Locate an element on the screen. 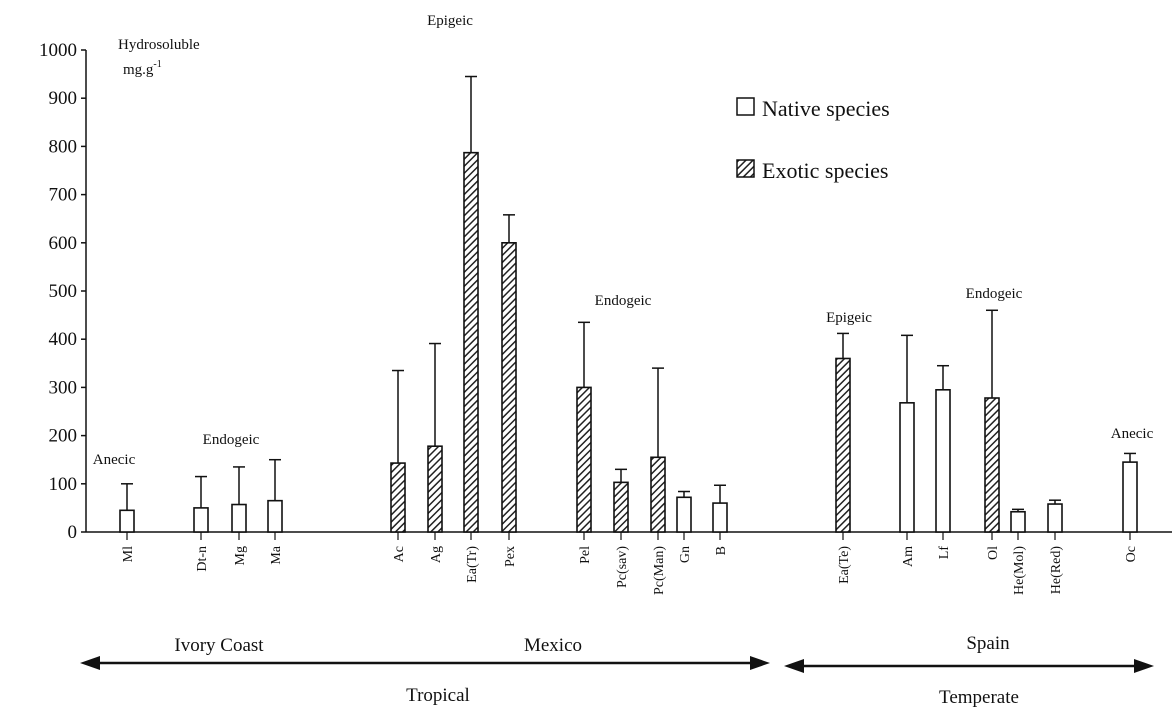 This screenshot has width=1175, height=707. bar-am is located at coordinates (907, 467).